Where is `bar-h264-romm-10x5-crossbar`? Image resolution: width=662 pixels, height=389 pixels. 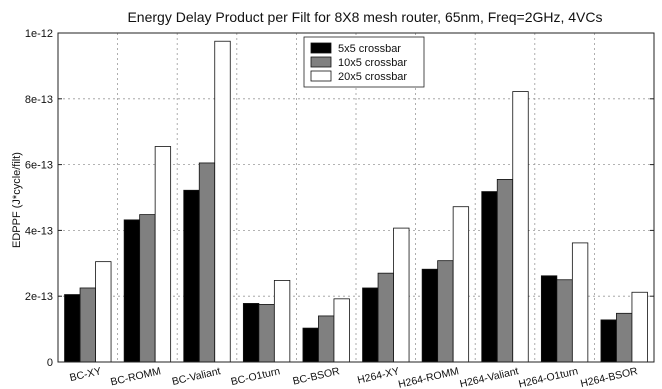
bar-h264-romm-10x5-crossbar is located at coordinates (445, 311).